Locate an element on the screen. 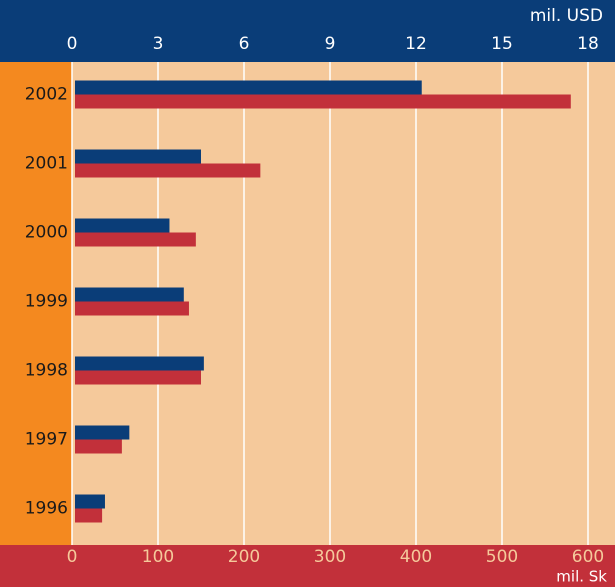  x-tick-label: 300 is located at coordinates (330, 557).